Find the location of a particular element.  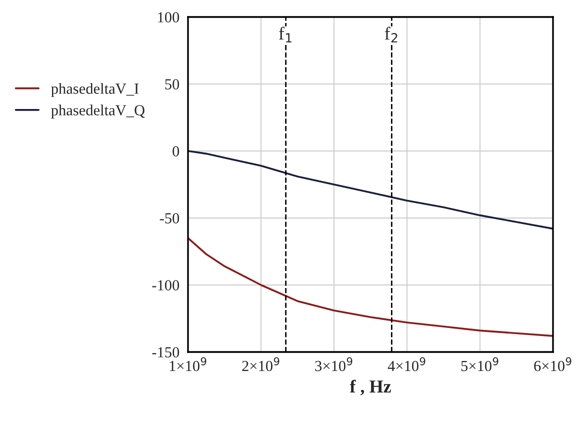

x-axis-title: f , Hz is located at coordinates (370, 388).